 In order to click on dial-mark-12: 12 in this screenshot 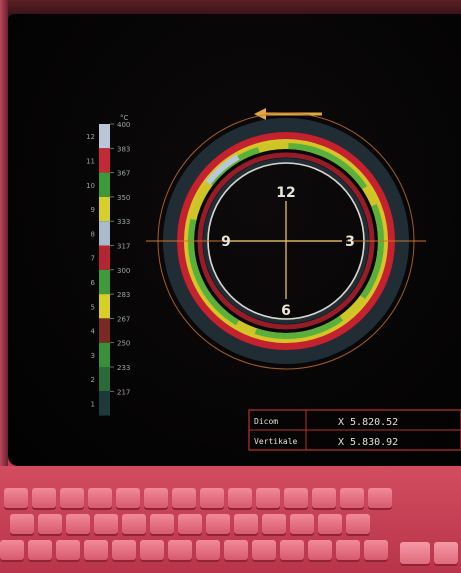, I will do `click(285, 193)`.